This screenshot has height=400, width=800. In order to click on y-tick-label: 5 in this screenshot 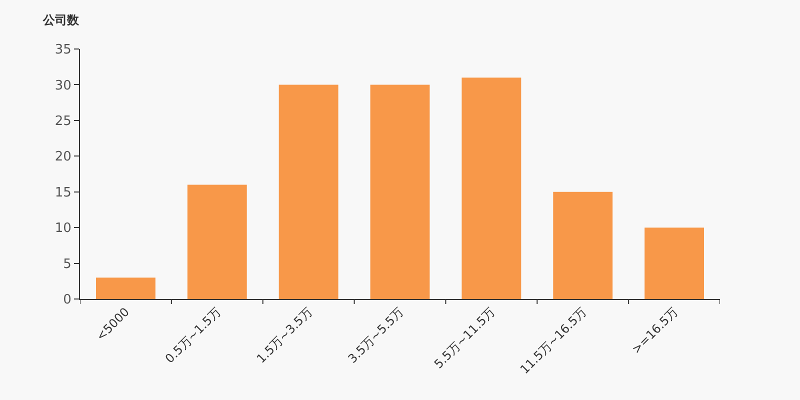, I will do `click(67, 264)`.